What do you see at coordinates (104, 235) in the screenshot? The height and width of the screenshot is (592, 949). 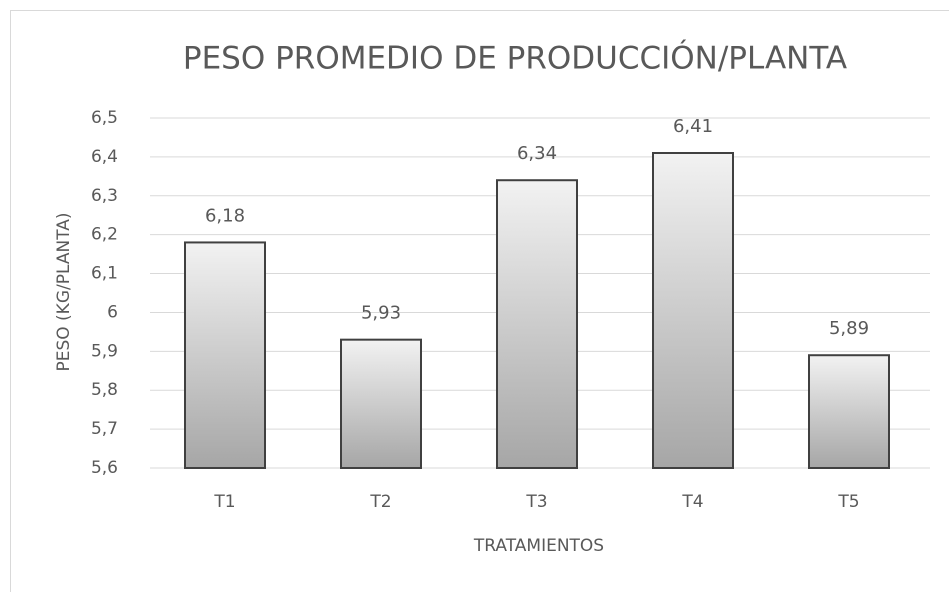 I see `y-tick-label: 6,2` at bounding box center [104, 235].